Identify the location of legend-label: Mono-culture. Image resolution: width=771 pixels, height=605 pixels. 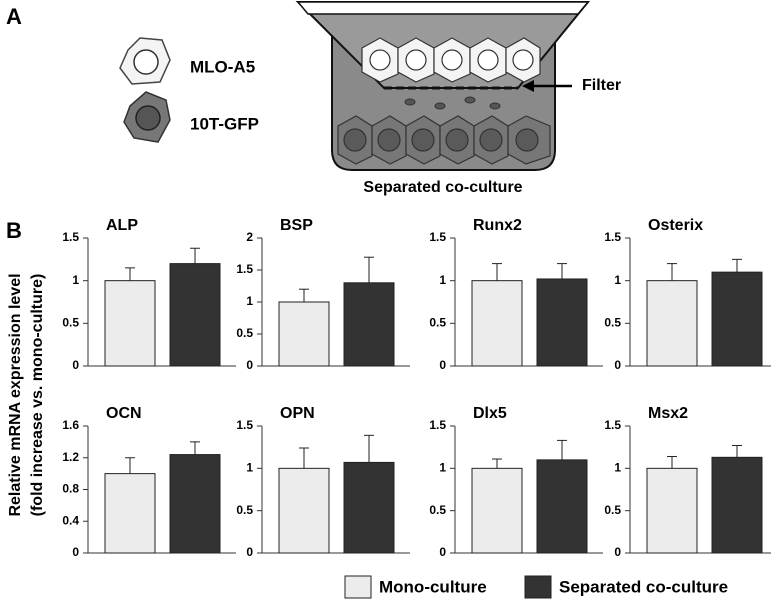
(433, 586).